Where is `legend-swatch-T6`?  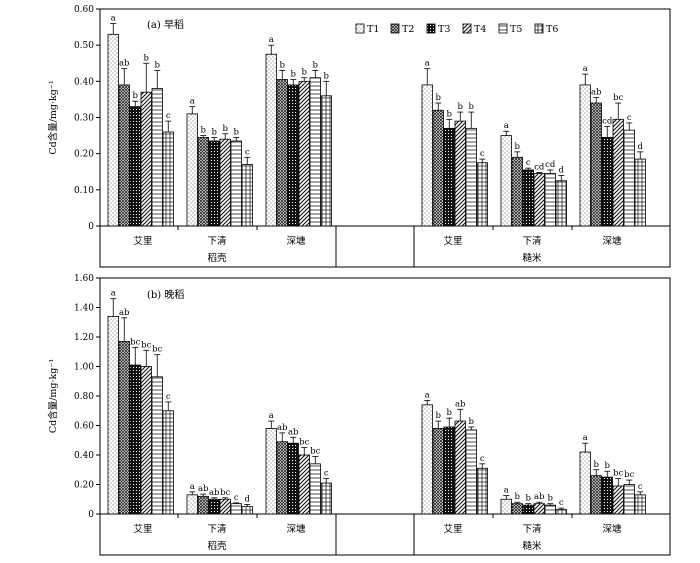 legend-swatch-T6 is located at coordinates (539, 28).